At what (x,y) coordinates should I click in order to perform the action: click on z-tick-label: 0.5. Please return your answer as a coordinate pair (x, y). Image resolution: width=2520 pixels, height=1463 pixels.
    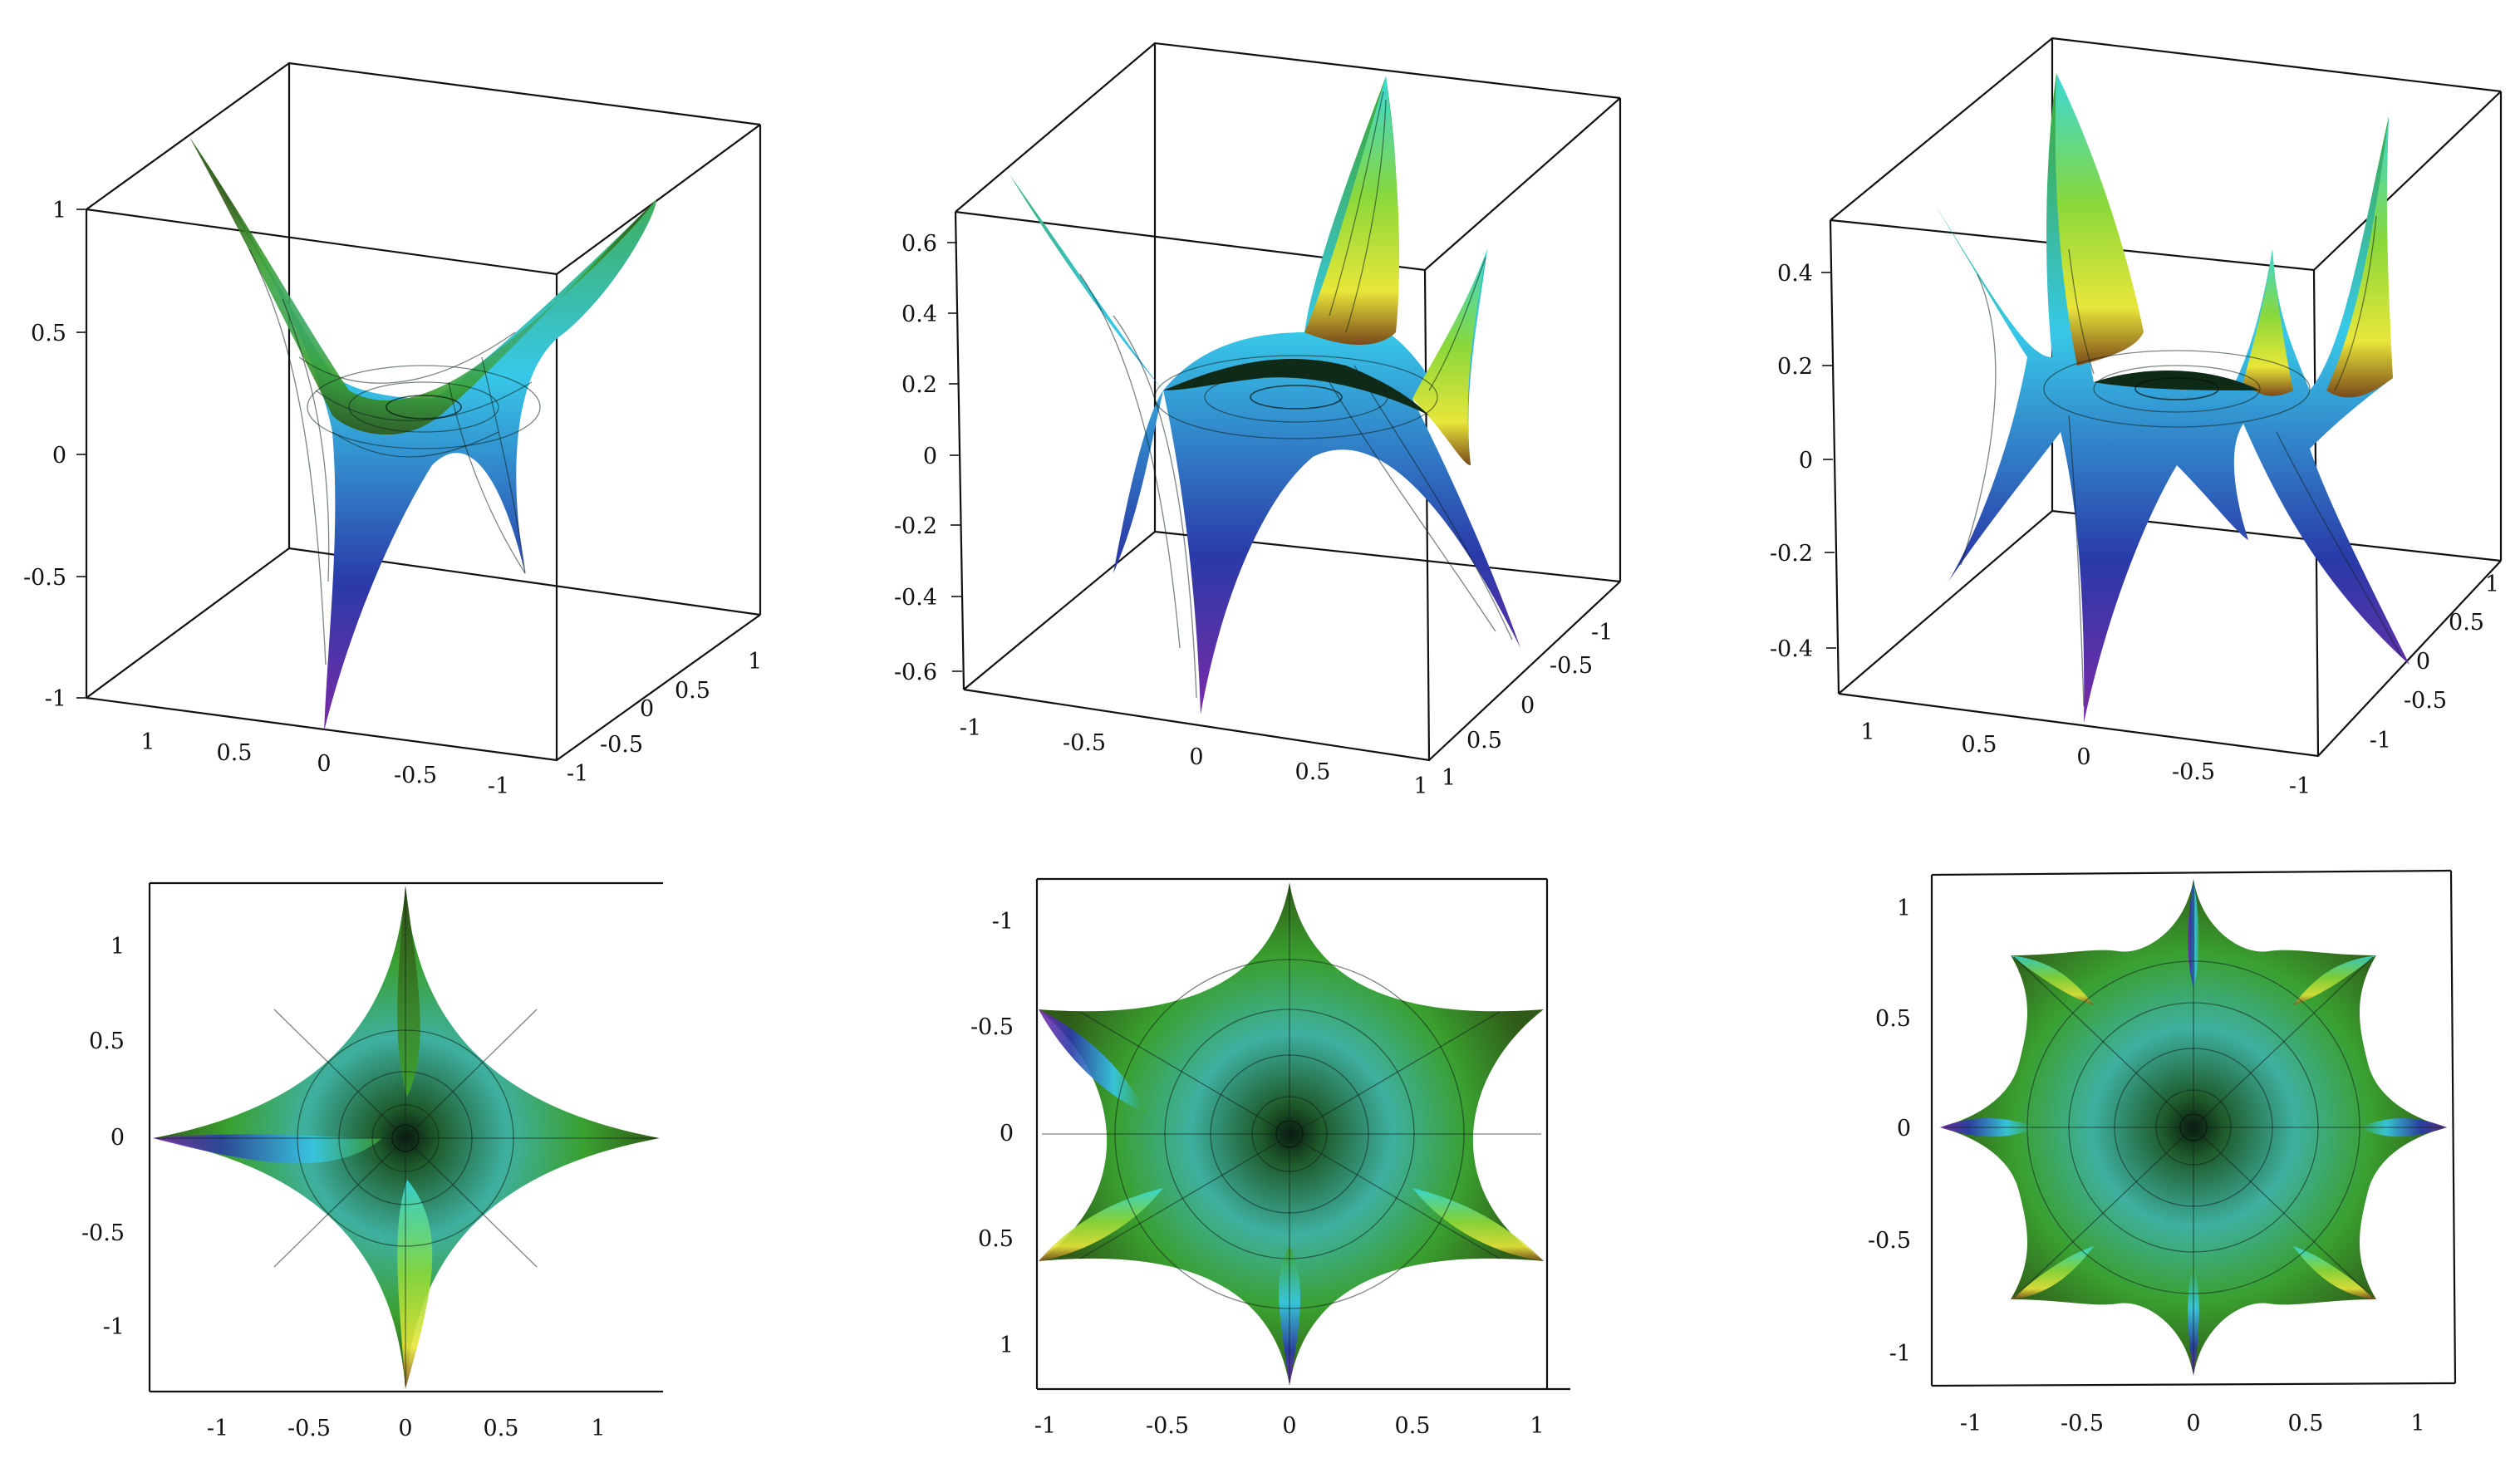
    Looking at the image, I should click on (48, 333).